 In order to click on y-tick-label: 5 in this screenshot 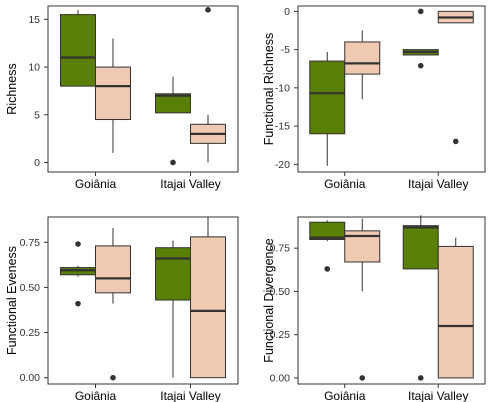, I will do `click(37, 115)`.